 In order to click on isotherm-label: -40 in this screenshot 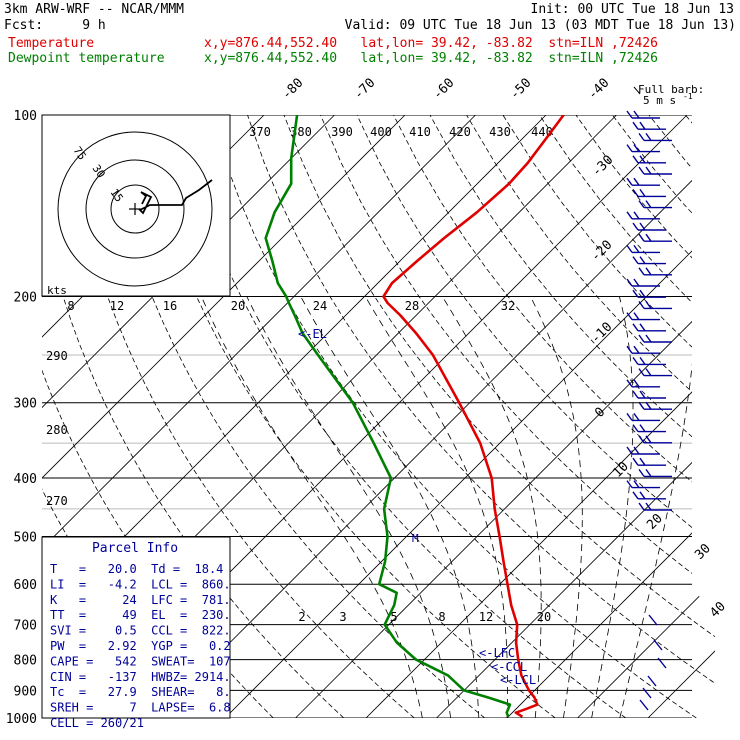, I will do `click(598, 89)`.